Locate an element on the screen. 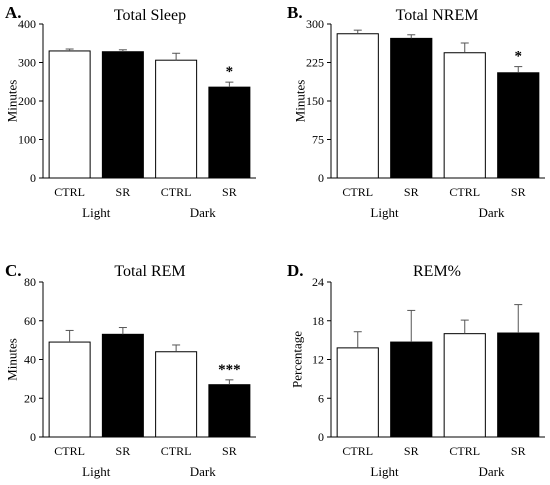 Image resolution: width=550 pixels, height=485 pixels. y-tick-label: 20 is located at coordinates (30, 398).